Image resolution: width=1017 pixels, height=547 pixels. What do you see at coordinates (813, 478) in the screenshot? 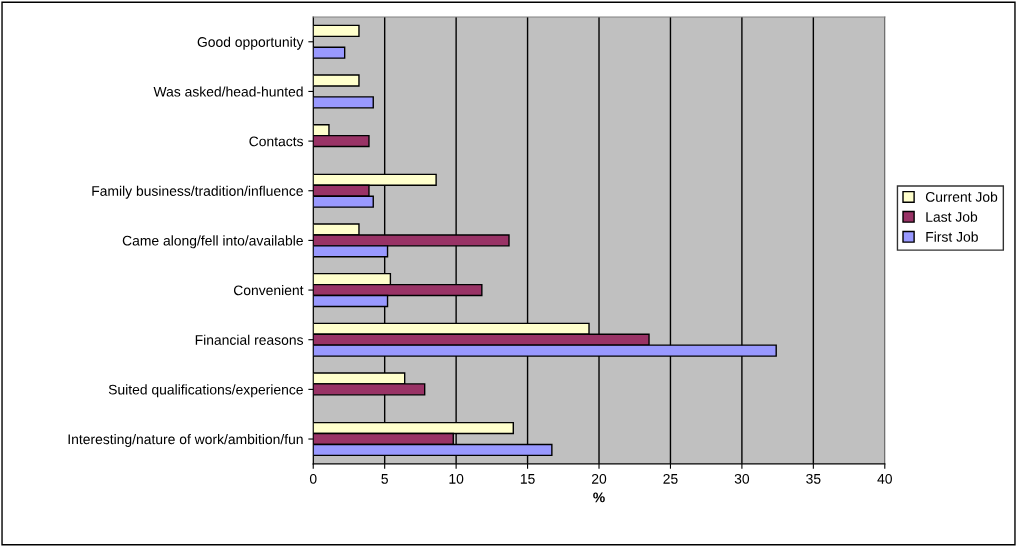
I see `x-tick-label: 35` at bounding box center [813, 478].